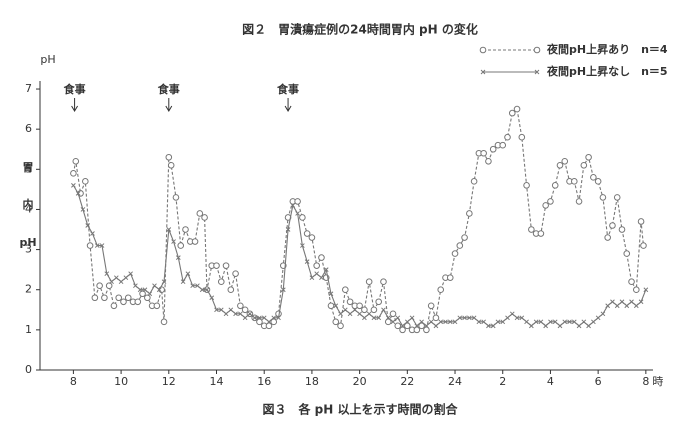  What do you see at coordinates (28, 329) in the screenshot?
I see `y-tick-label: 1` at bounding box center [28, 329].